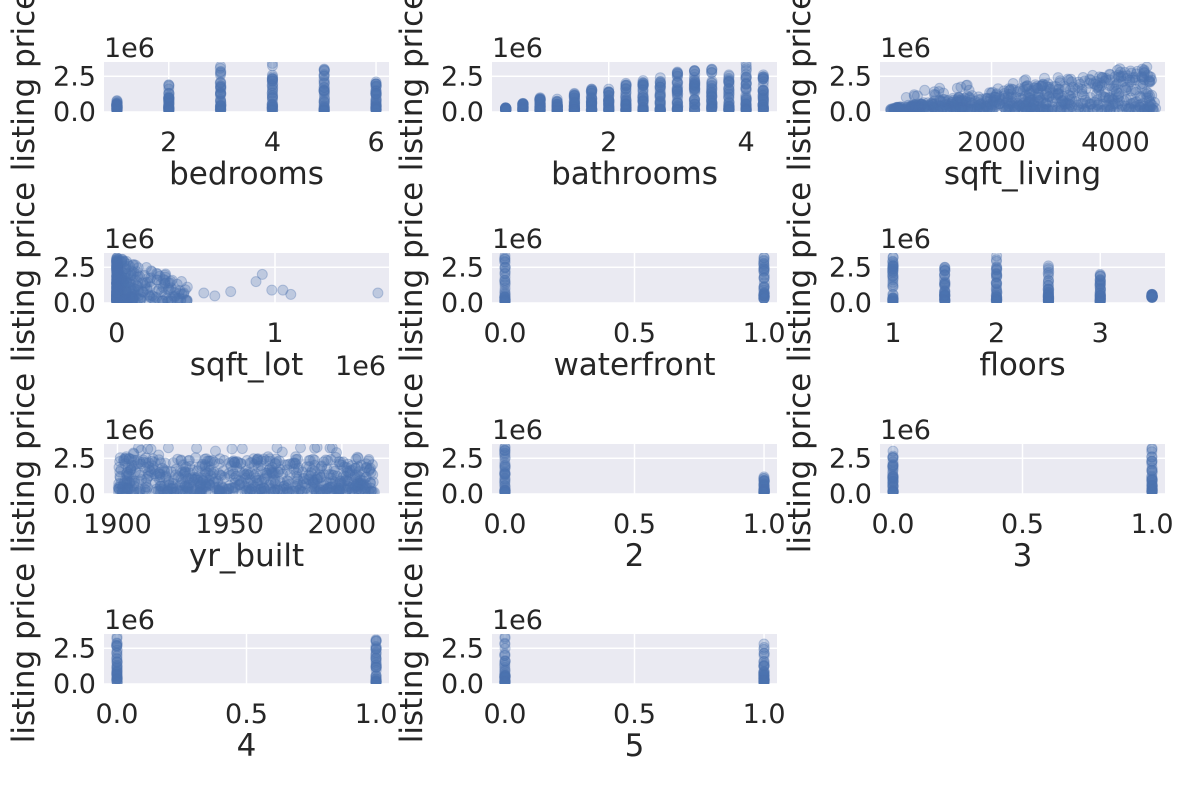 This screenshot has width=1200, height=800. What do you see at coordinates (800, 272) in the screenshot?
I see `y-axis-label: listing price` at bounding box center [800, 272].